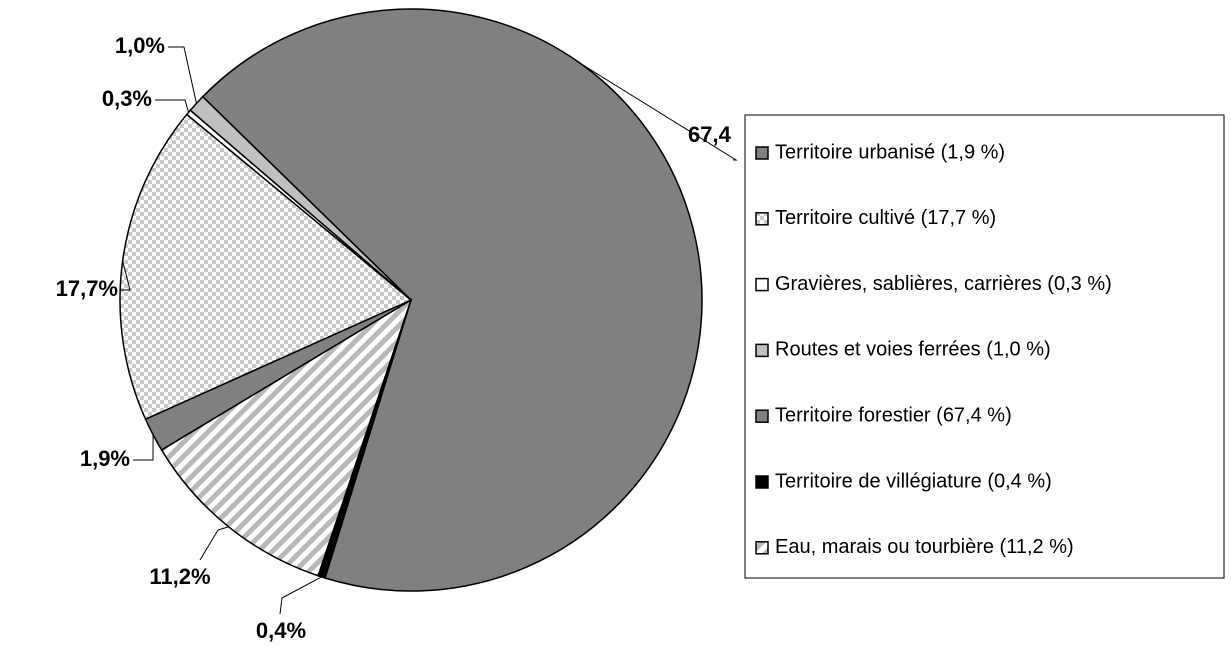 The width and height of the screenshot is (1231, 648). I want to click on legend-label: Routes et voies ferrées (1,0 %), so click(913, 350).